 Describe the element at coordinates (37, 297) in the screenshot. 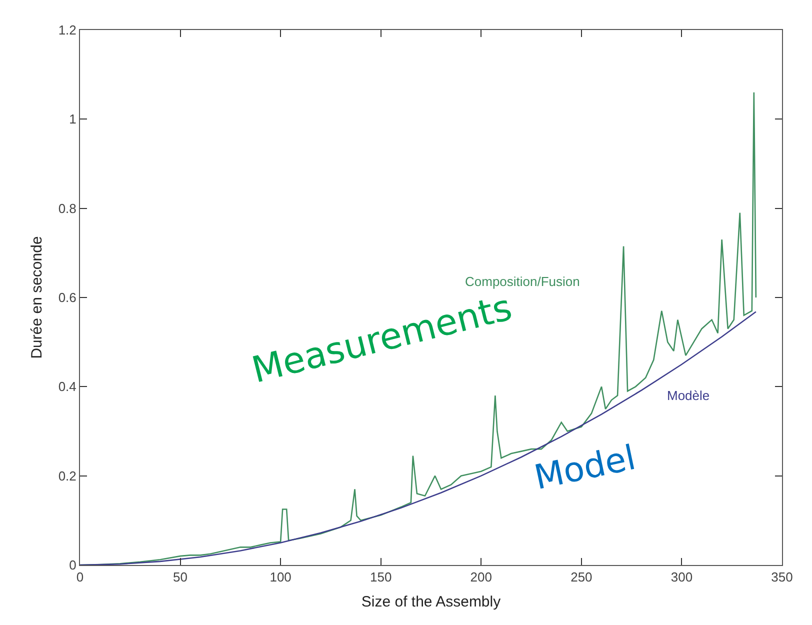

I see `y-axis-title: Durée en seconde` at that location.